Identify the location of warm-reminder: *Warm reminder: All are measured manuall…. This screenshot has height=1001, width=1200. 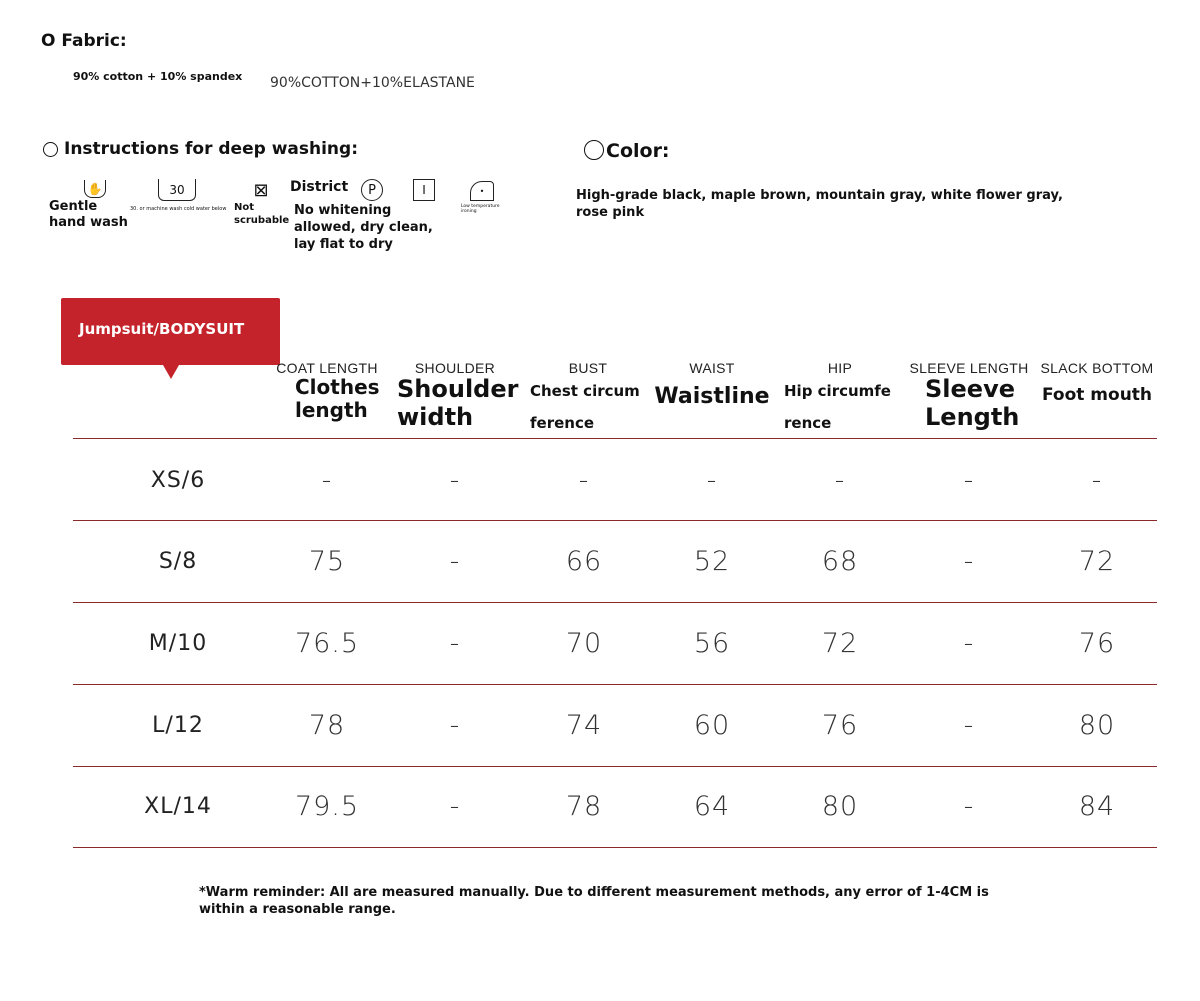
(594, 901).